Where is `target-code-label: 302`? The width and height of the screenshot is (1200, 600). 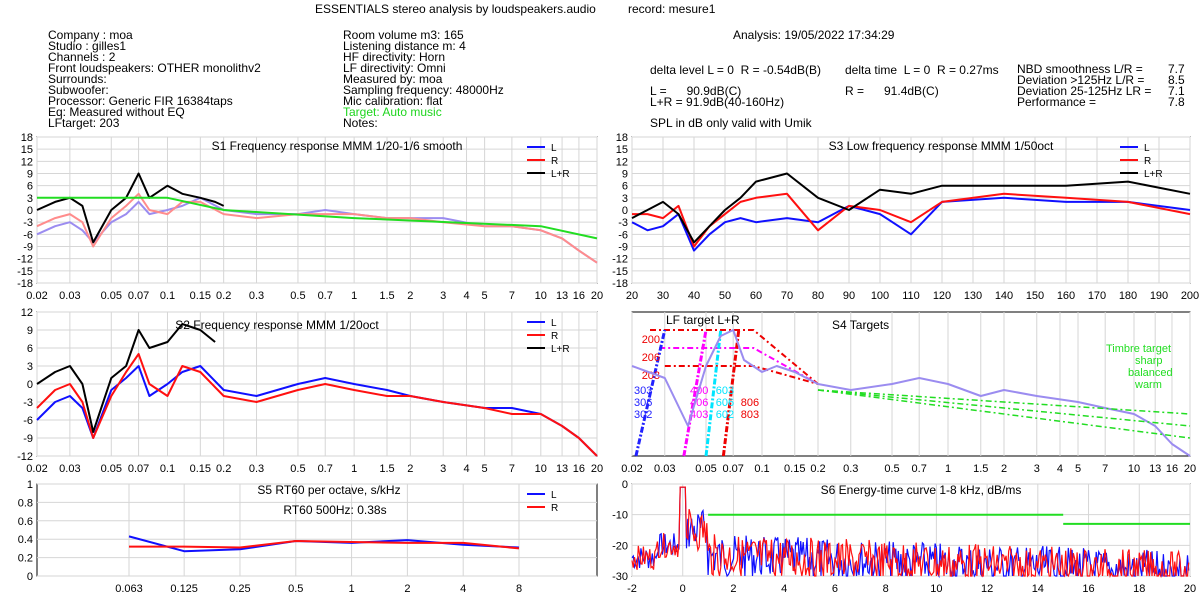 target-code-label: 302 is located at coordinates (643, 415).